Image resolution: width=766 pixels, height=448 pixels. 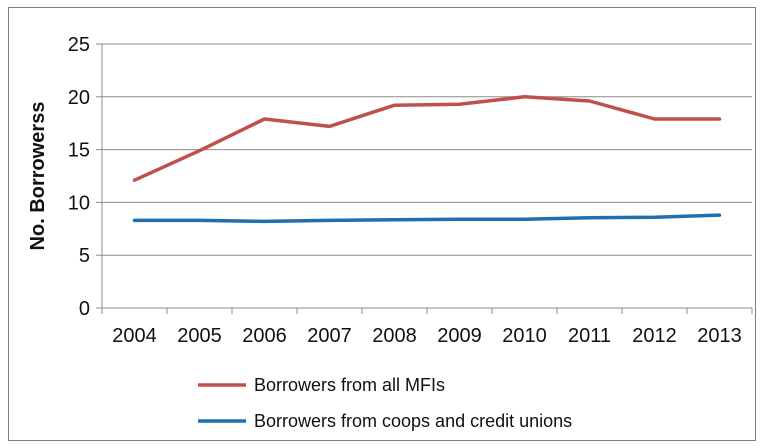 I want to click on y-tick-label: 5, so click(x=84, y=256).